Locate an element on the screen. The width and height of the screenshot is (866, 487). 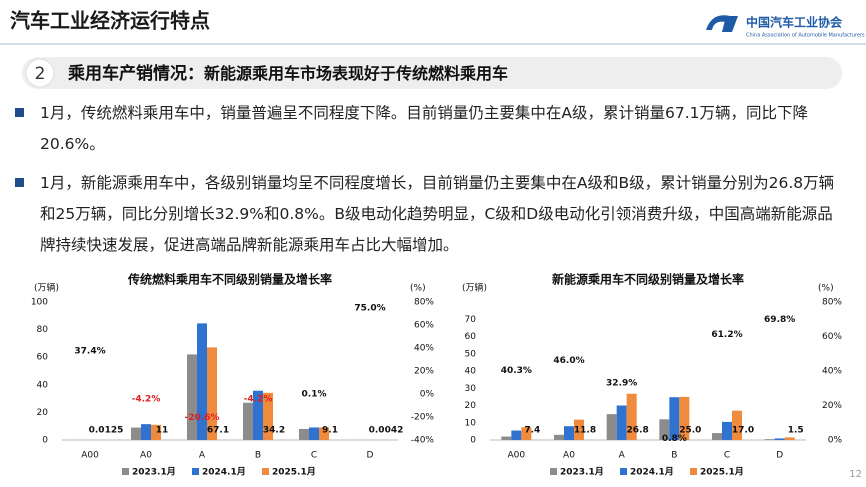
x-tick-label: A00 is located at coordinates (90, 456).